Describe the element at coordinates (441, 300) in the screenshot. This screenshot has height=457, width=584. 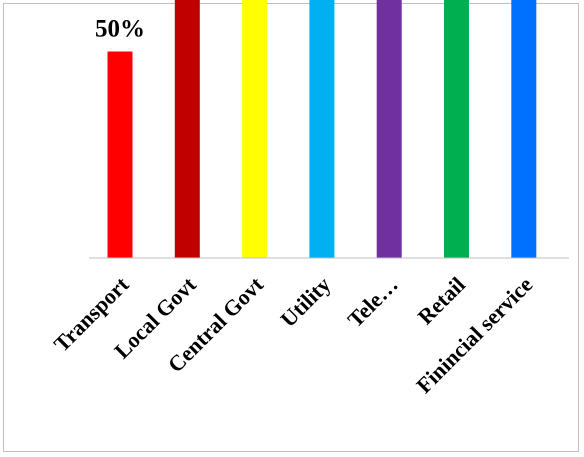
I see `category-label-5: Retail` at that location.